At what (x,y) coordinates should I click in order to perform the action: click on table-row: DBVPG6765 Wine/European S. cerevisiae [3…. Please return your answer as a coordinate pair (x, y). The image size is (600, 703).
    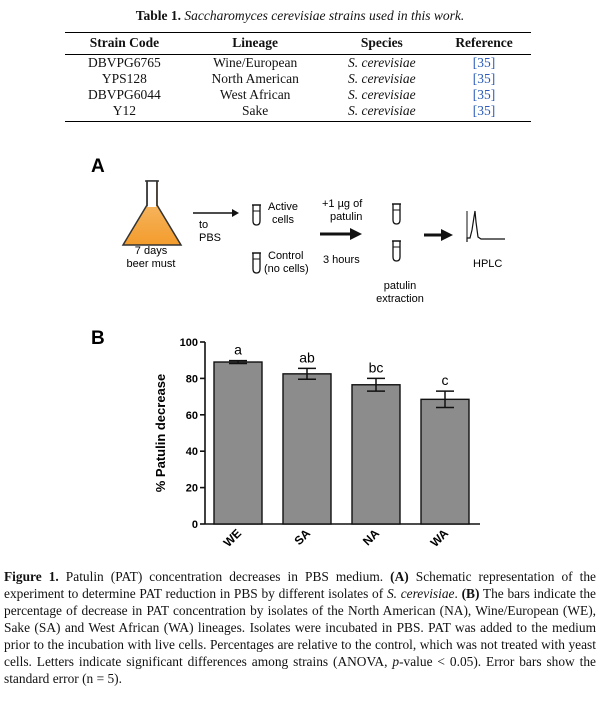
    Looking at the image, I should click on (298, 63).